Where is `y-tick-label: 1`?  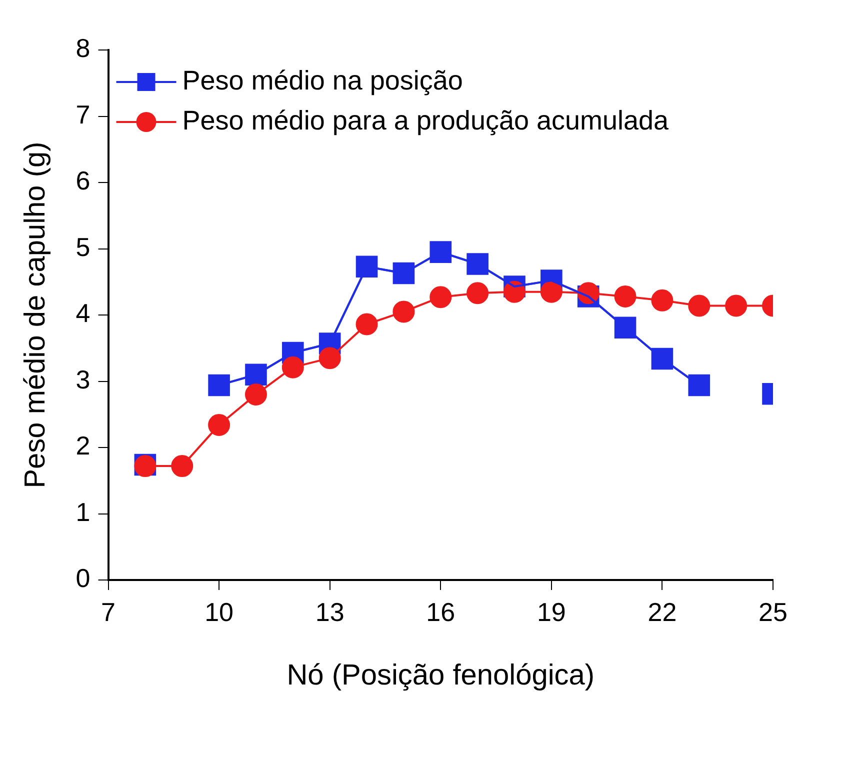
y-tick-label: 1 is located at coordinates (83, 511).